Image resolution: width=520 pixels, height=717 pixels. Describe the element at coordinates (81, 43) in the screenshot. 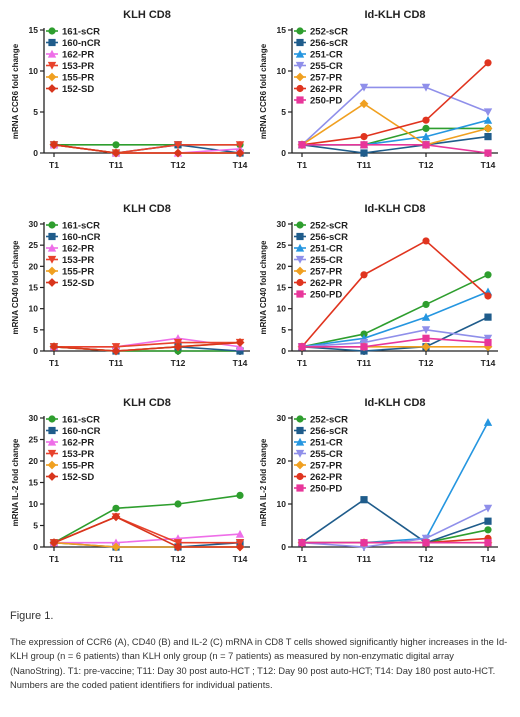

I see `legend-label: 160-nCR` at that location.